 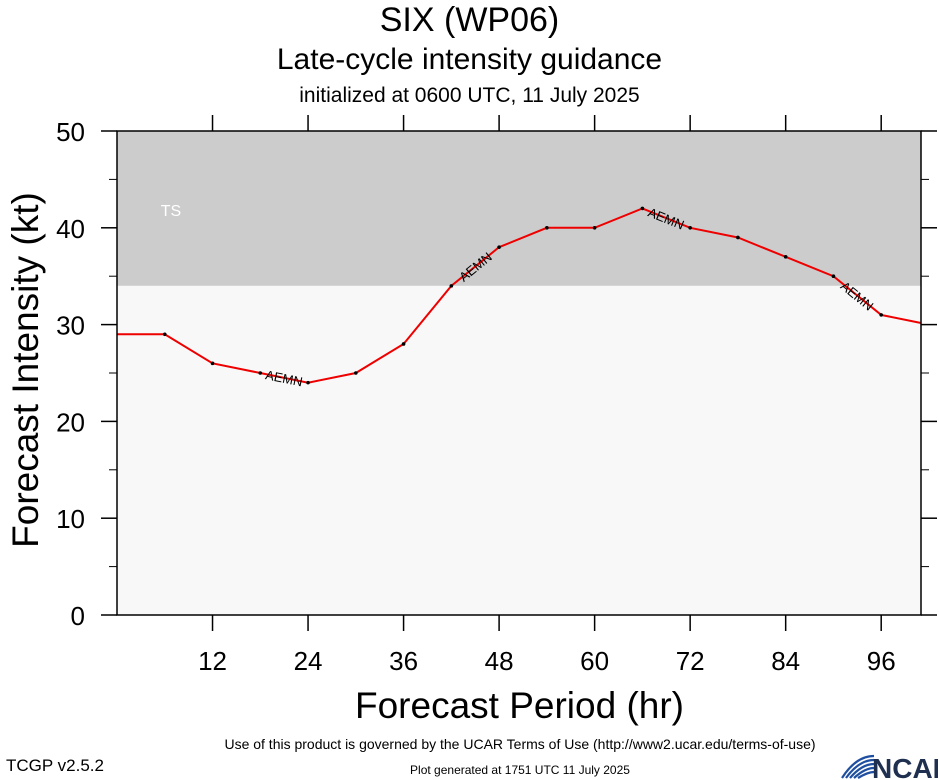 I want to click on init-time: initialized at 0600 UTC, 11 July 2025, so click(x=469, y=95).